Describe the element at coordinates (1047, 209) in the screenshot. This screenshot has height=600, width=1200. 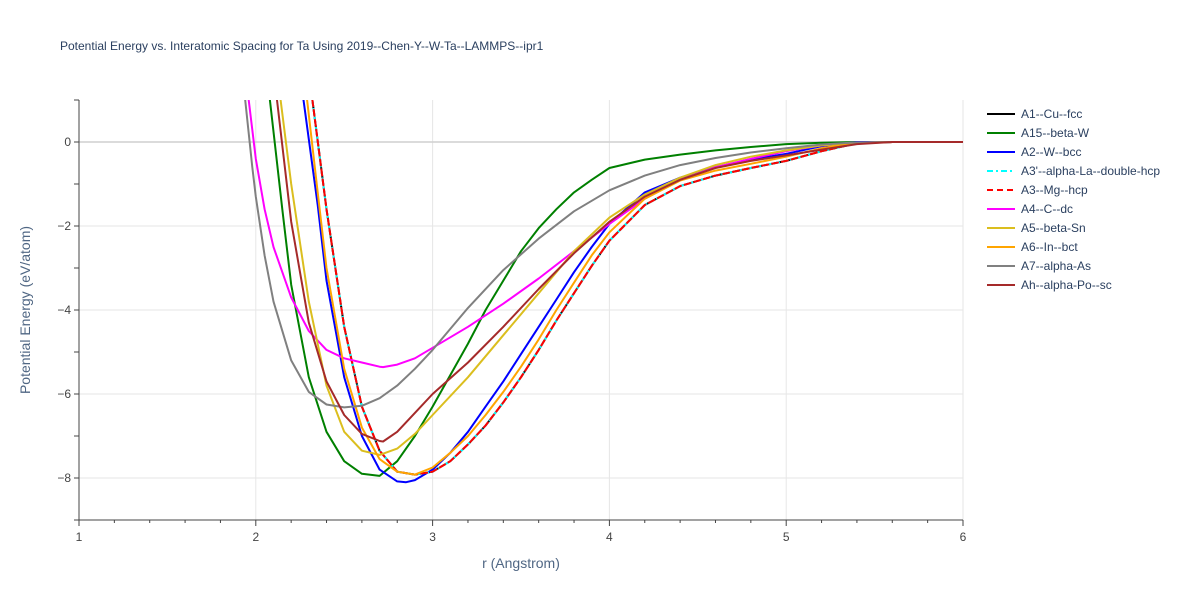
I see `legend-label: A4--C--dc` at that location.